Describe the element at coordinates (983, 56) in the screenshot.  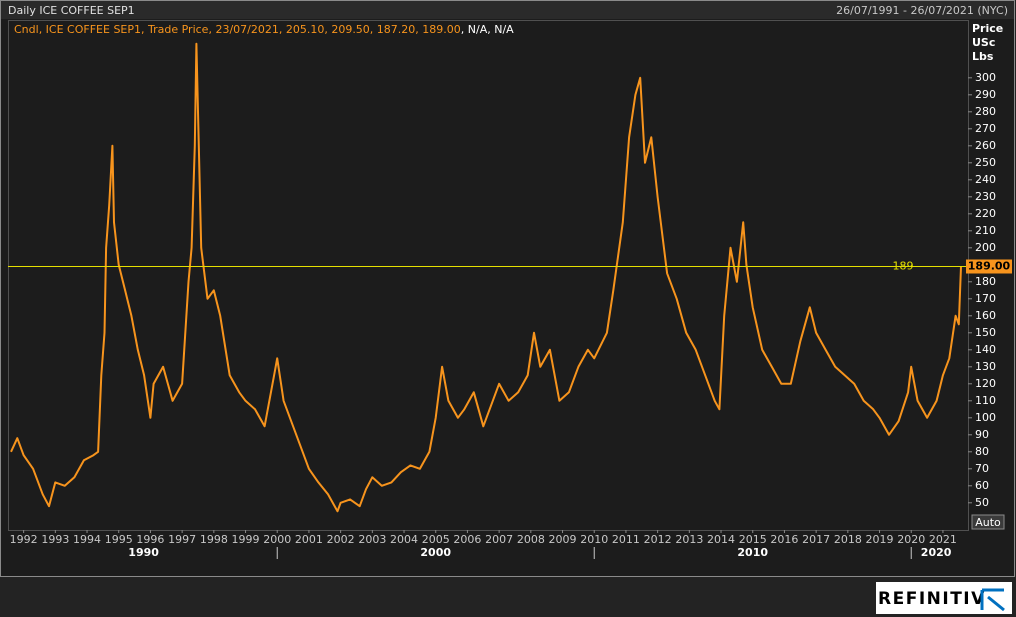
I see `axis-label: Lbs` at that location.